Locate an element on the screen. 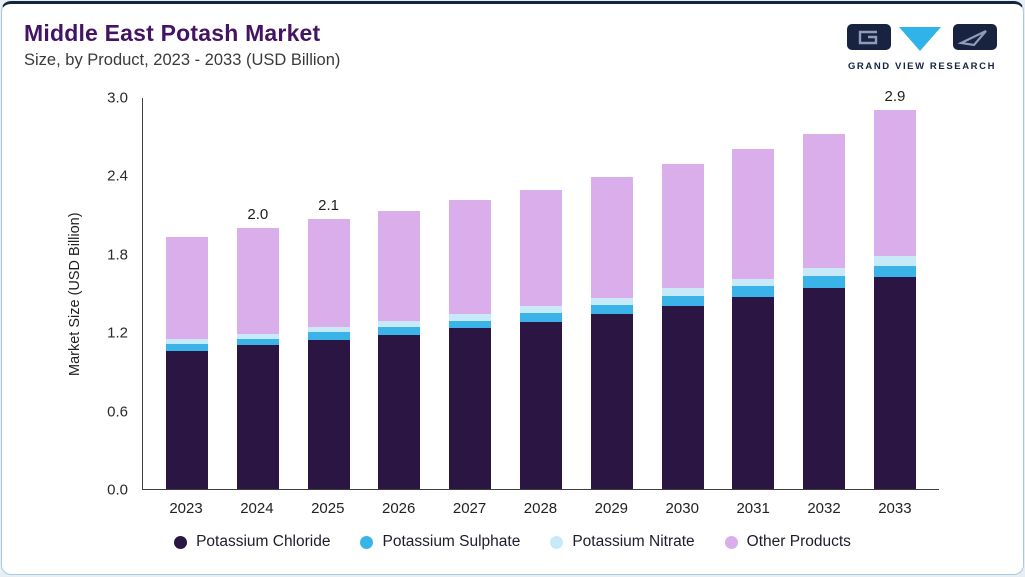 The height and width of the screenshot is (577, 1025). legend-item: Potassium Chloride is located at coordinates (252, 542).